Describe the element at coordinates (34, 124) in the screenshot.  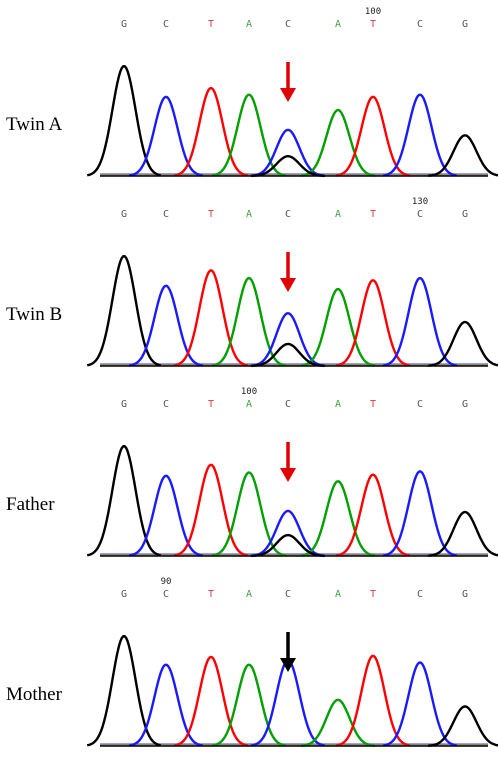
I see `row-label: Twin A` at that location.